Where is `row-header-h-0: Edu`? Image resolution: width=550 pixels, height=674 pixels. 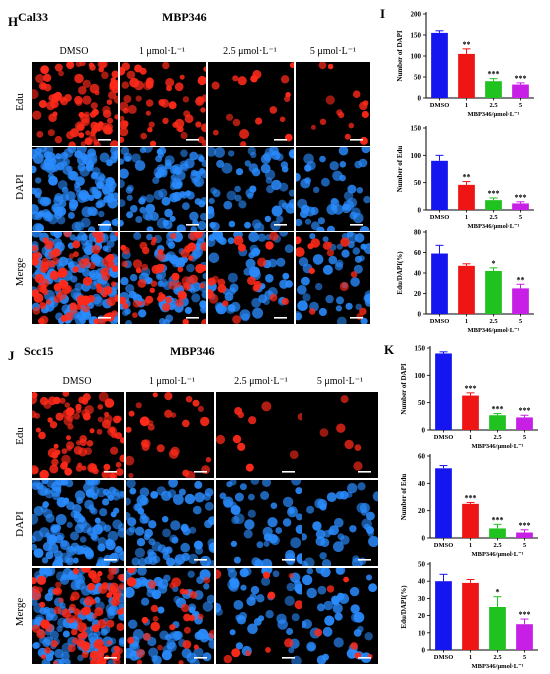 row-header-h-0: Edu is located at coordinates (20, 102).